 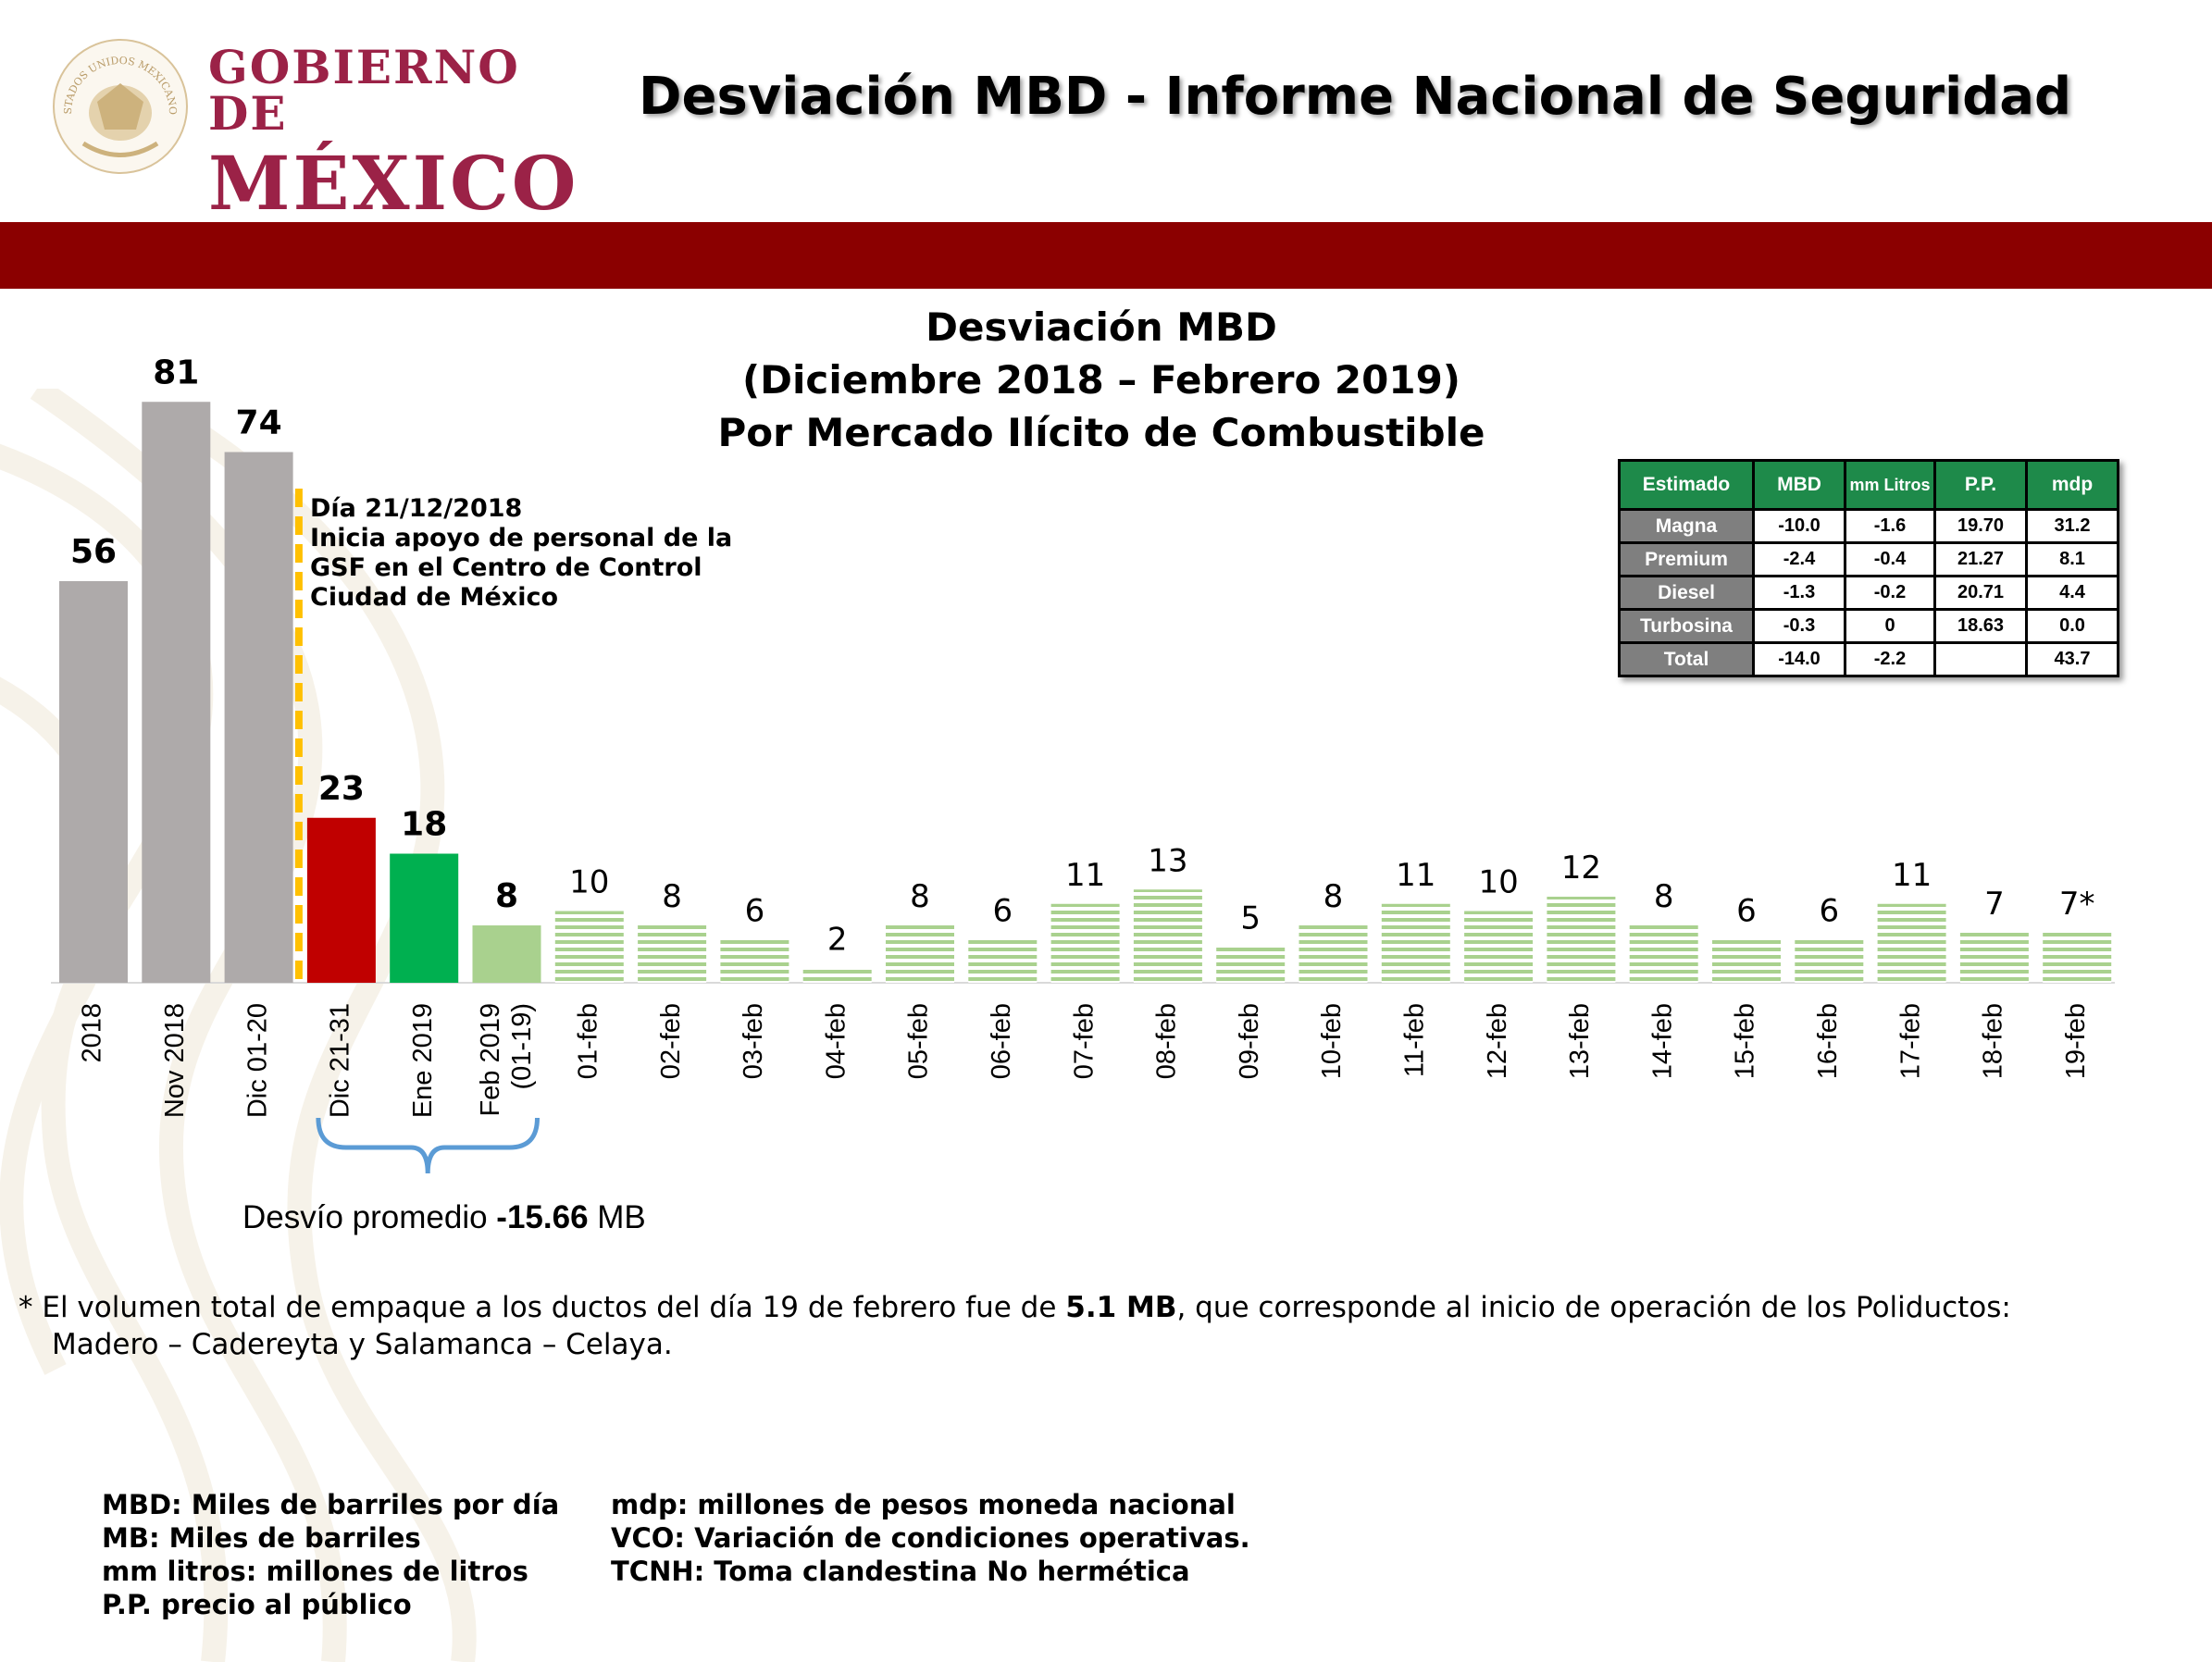 I want to click on tick-label: 15-feb, so click(x=1745, y=1041).